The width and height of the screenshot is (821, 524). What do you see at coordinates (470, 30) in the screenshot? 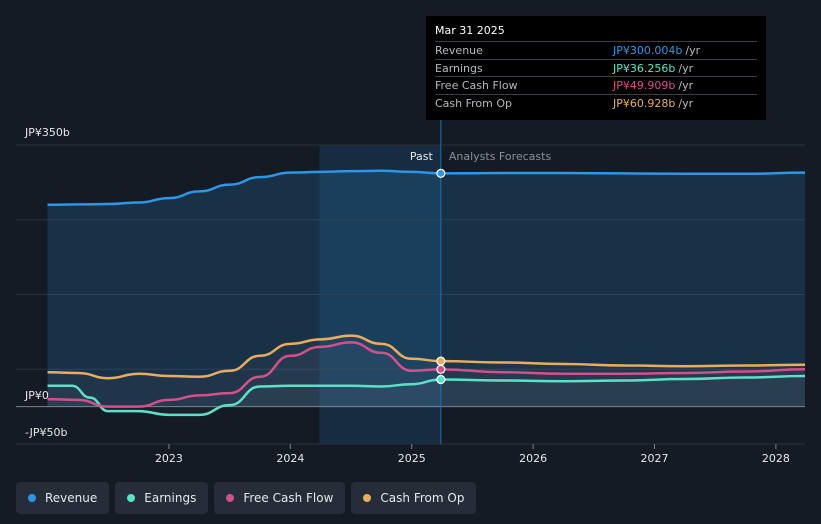
I see `tooltip-date: Mar 31 2025` at bounding box center [470, 30].